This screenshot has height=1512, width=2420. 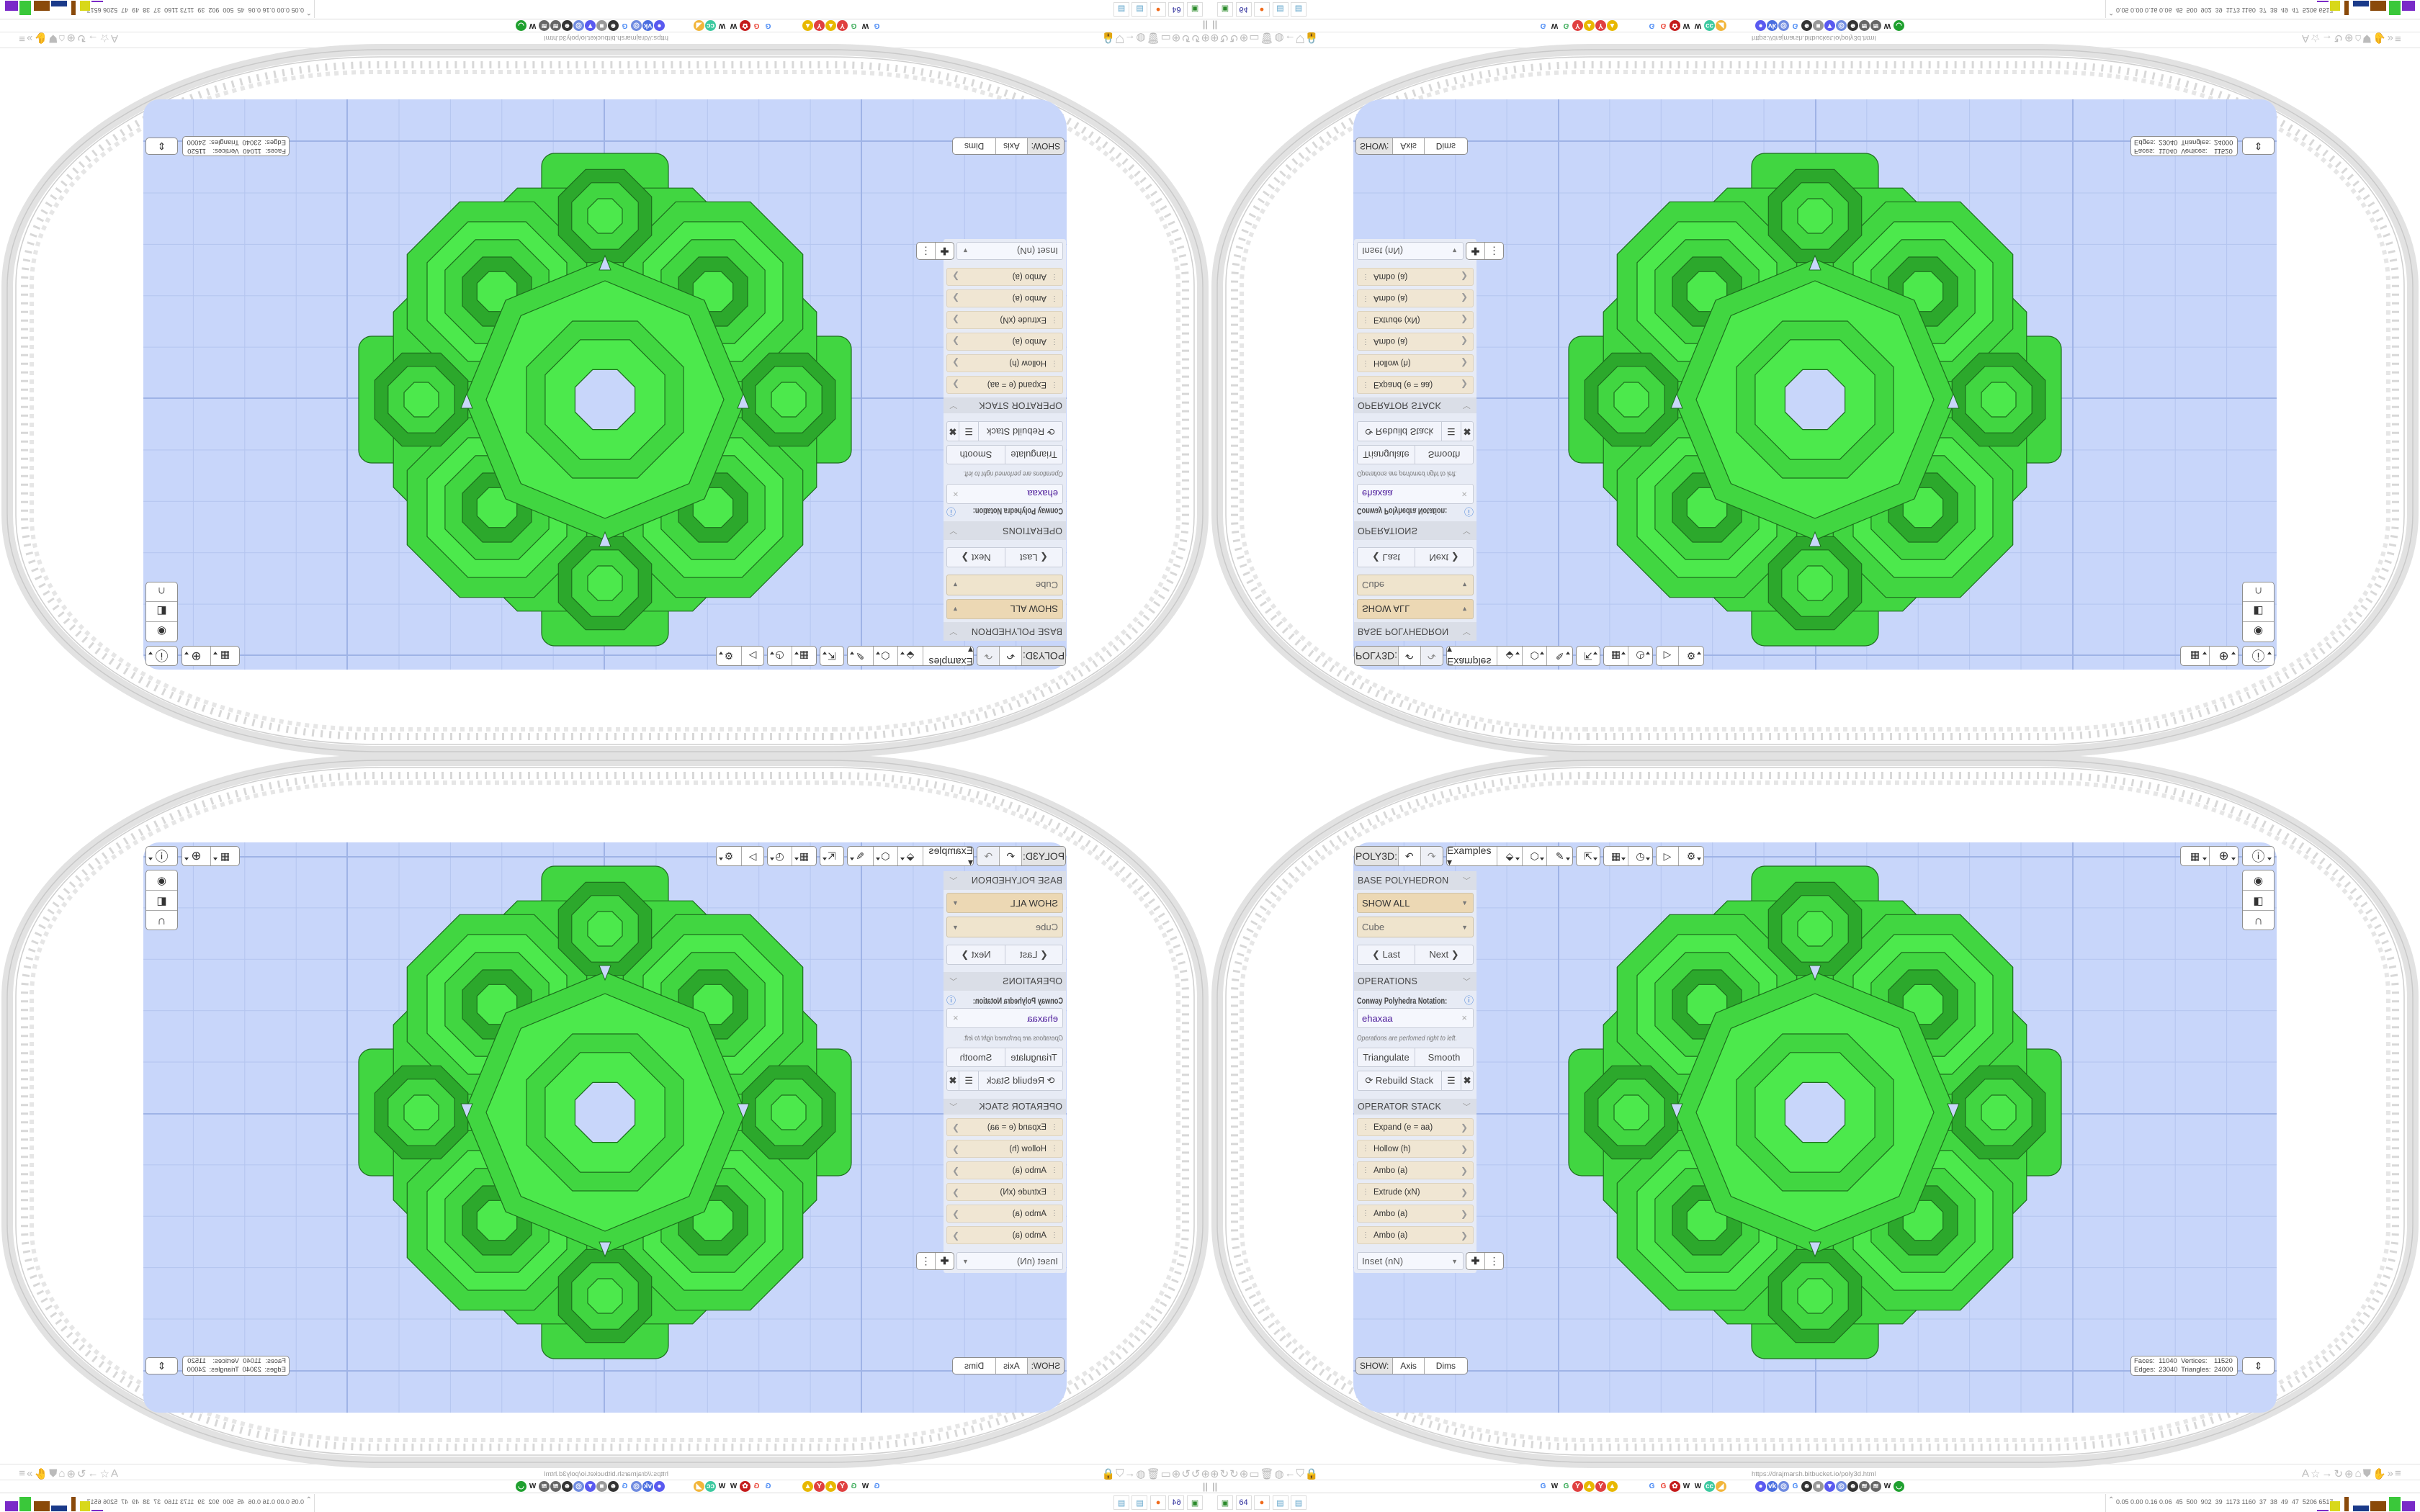 What do you see at coordinates (1290, 1473) in the screenshot?
I see `back-arrow-icon: ←` at bounding box center [1290, 1473].